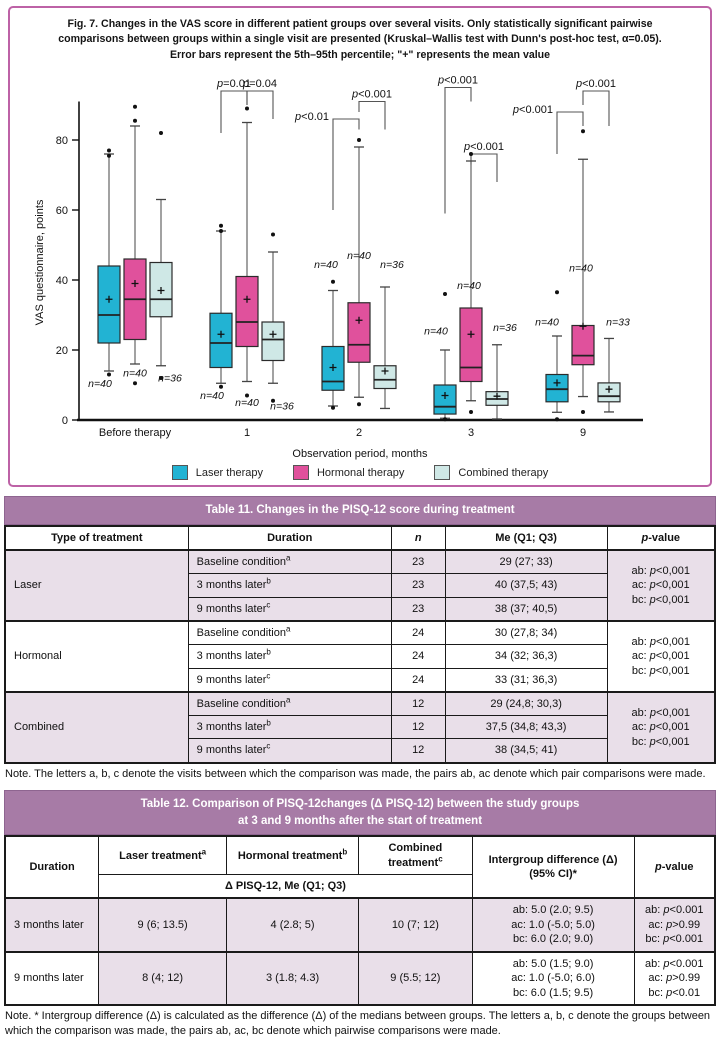 The width and height of the screenshot is (720, 1047). What do you see at coordinates (293, 978) in the screenshot?
I see `hormonal-me-cell: 3 (1.8; 4.3)` at bounding box center [293, 978].